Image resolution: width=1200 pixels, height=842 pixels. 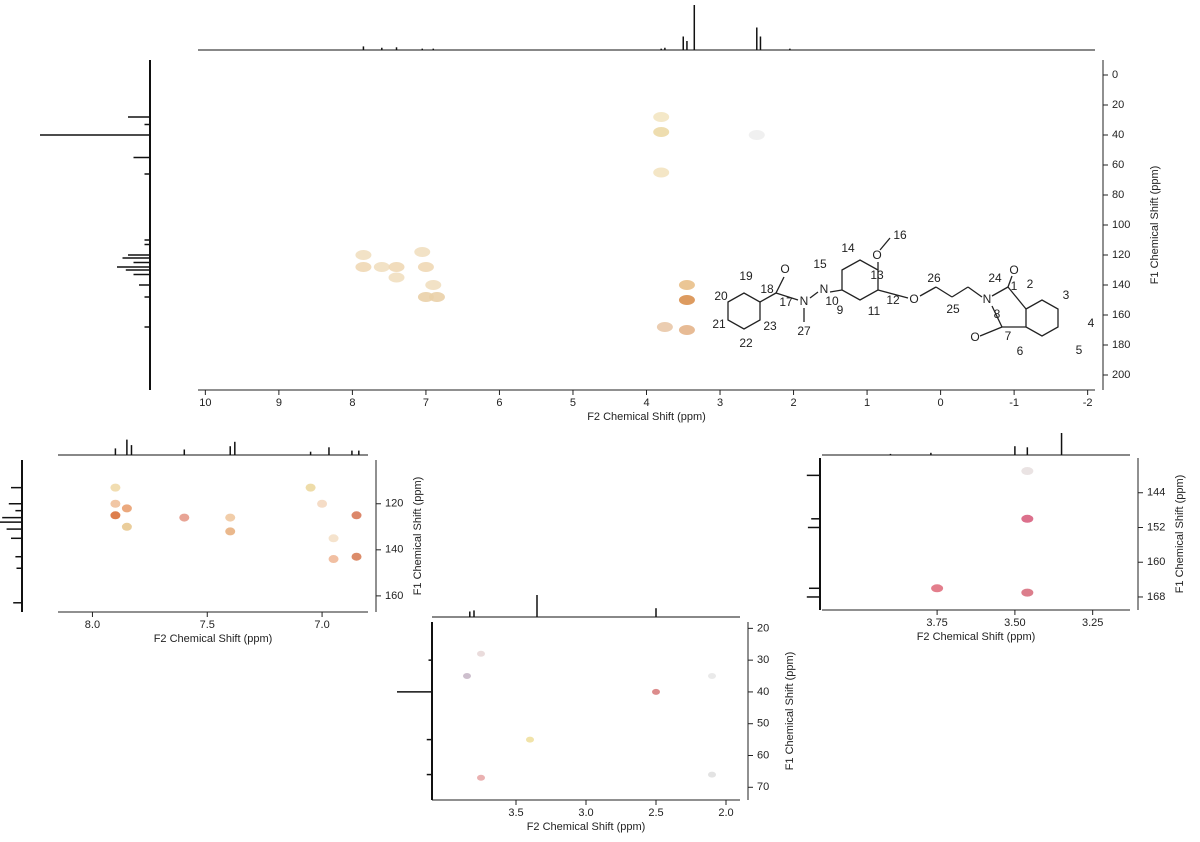 What do you see at coordinates (1088, 403) in the screenshot?
I see `x-tick-label: -2` at bounding box center [1088, 403].